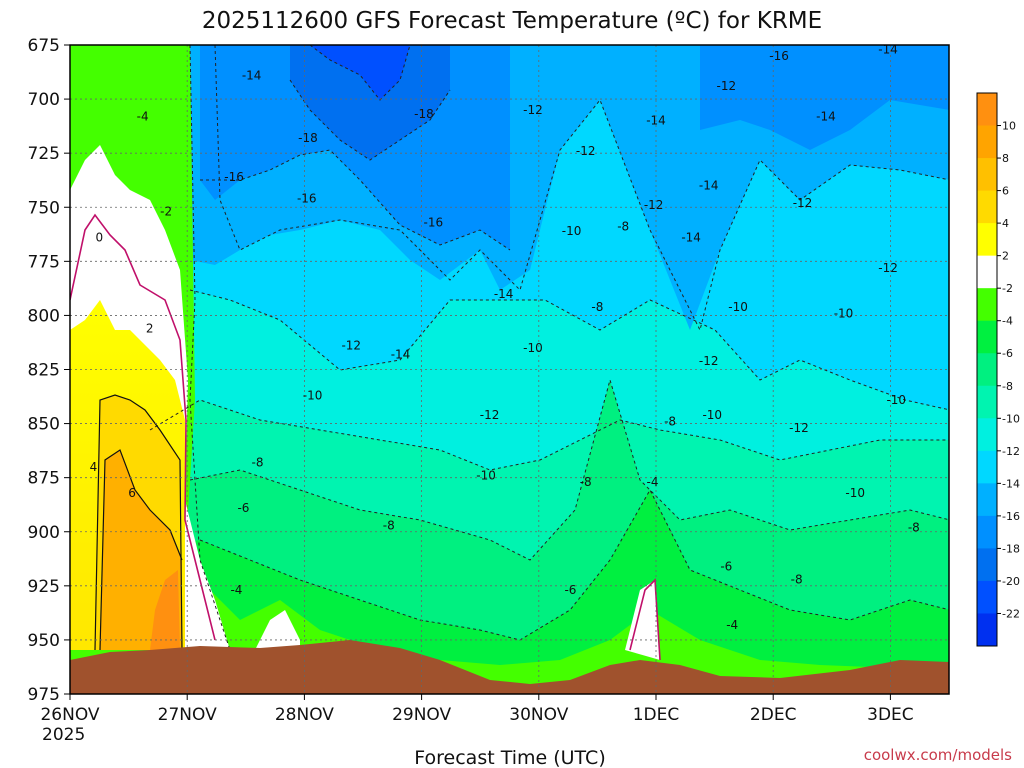  I want to click on contour-label-40: -4, so click(652, 482).